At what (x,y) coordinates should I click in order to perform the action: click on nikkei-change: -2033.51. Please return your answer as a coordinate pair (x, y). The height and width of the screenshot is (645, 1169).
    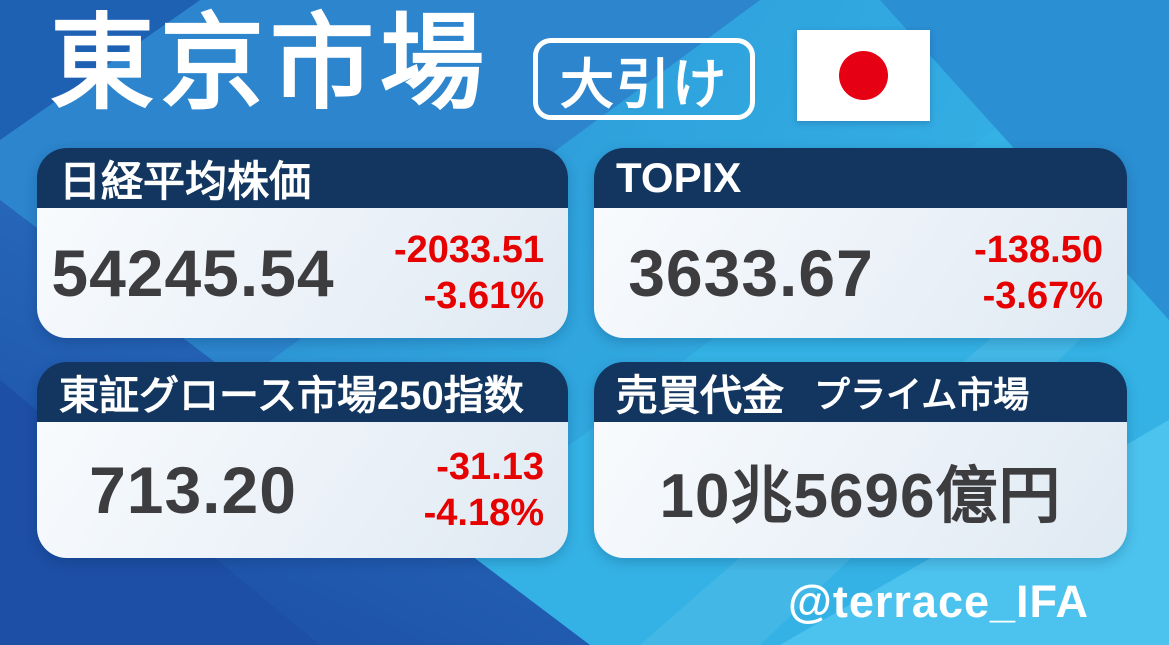
    Looking at the image, I should click on (468, 249).